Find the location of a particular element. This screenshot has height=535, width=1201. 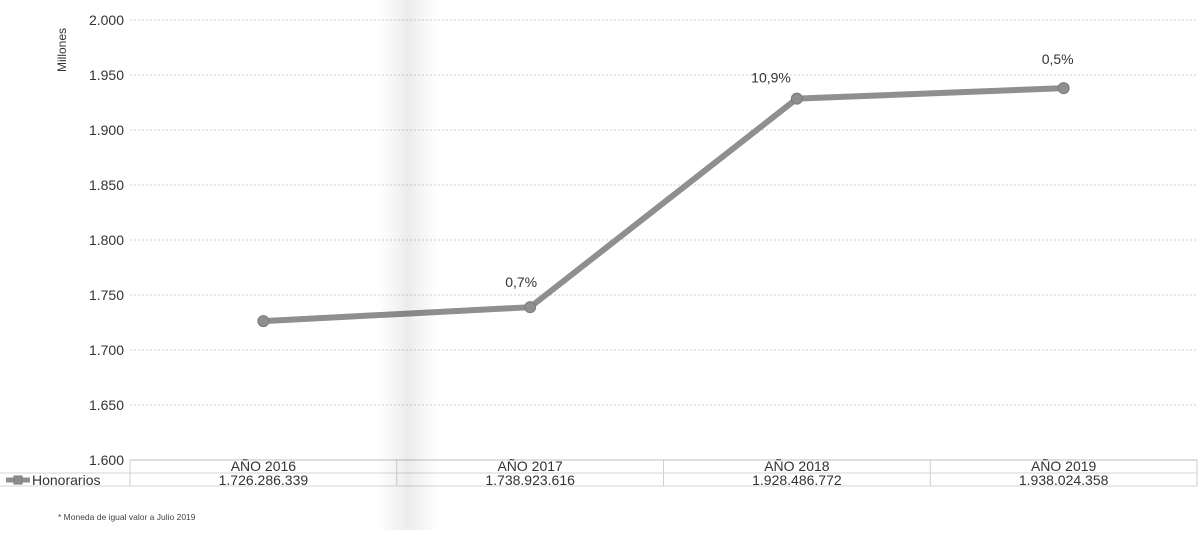

y-tick-label: 1.650 is located at coordinates (106, 405).